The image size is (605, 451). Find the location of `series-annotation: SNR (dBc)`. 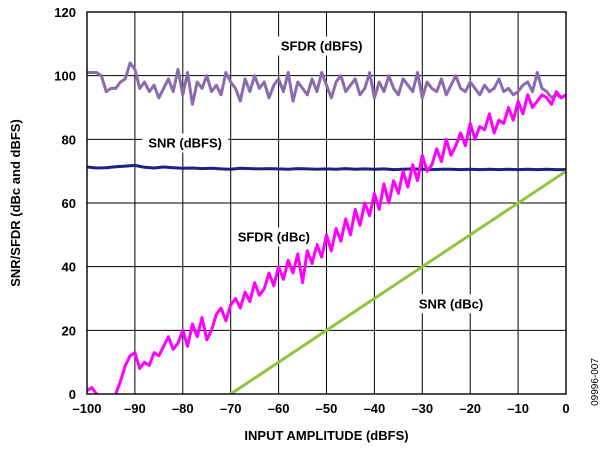

series-annotation: SNR (dBc) is located at coordinates (451, 304).